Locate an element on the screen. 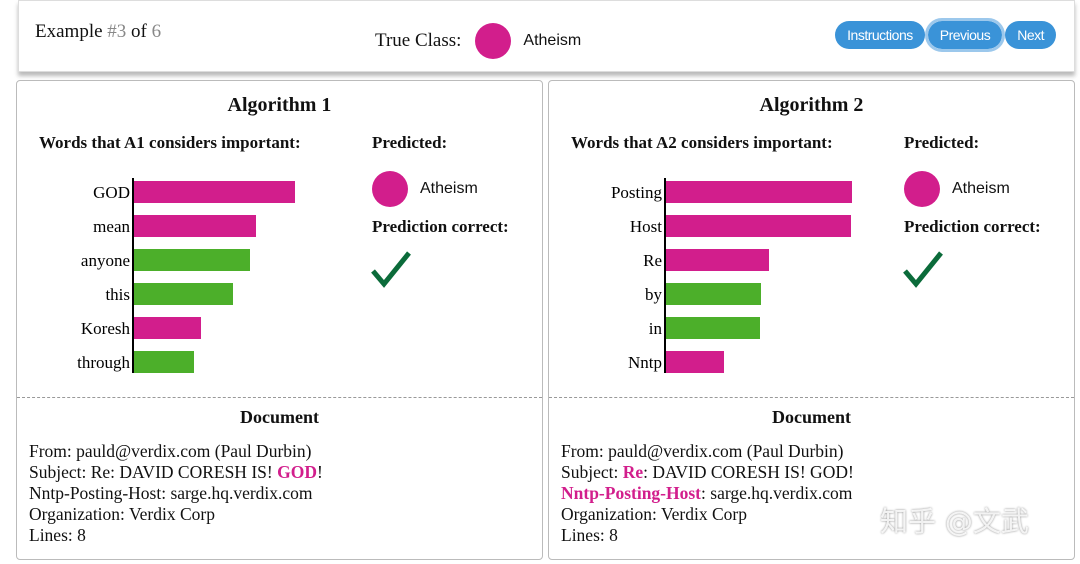 The image size is (1080, 564). bar-label: anyone is located at coordinates (105, 260).